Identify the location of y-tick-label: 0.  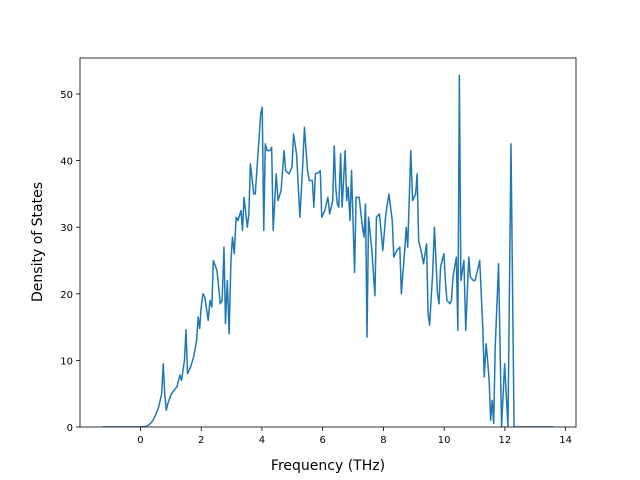
(70, 428).